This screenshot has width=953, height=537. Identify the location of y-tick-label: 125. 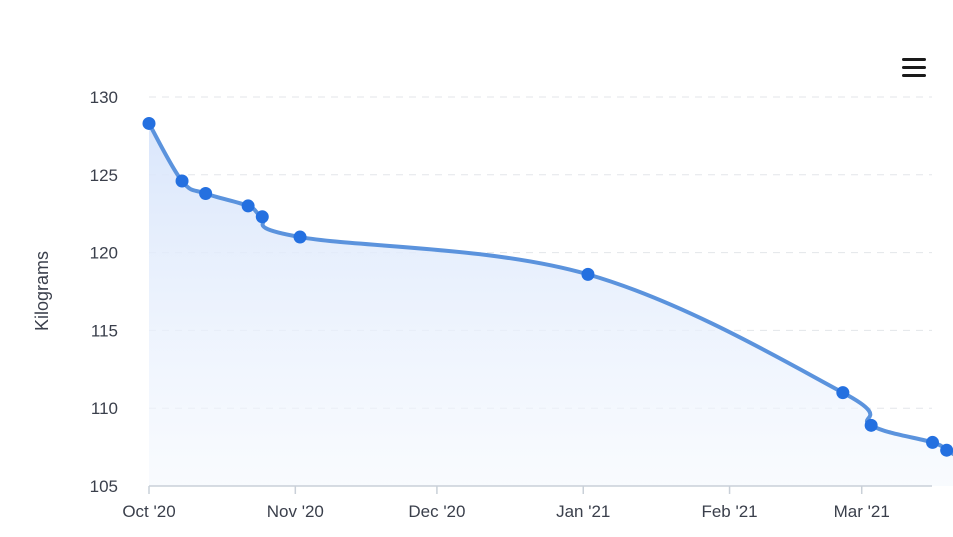
(104, 175).